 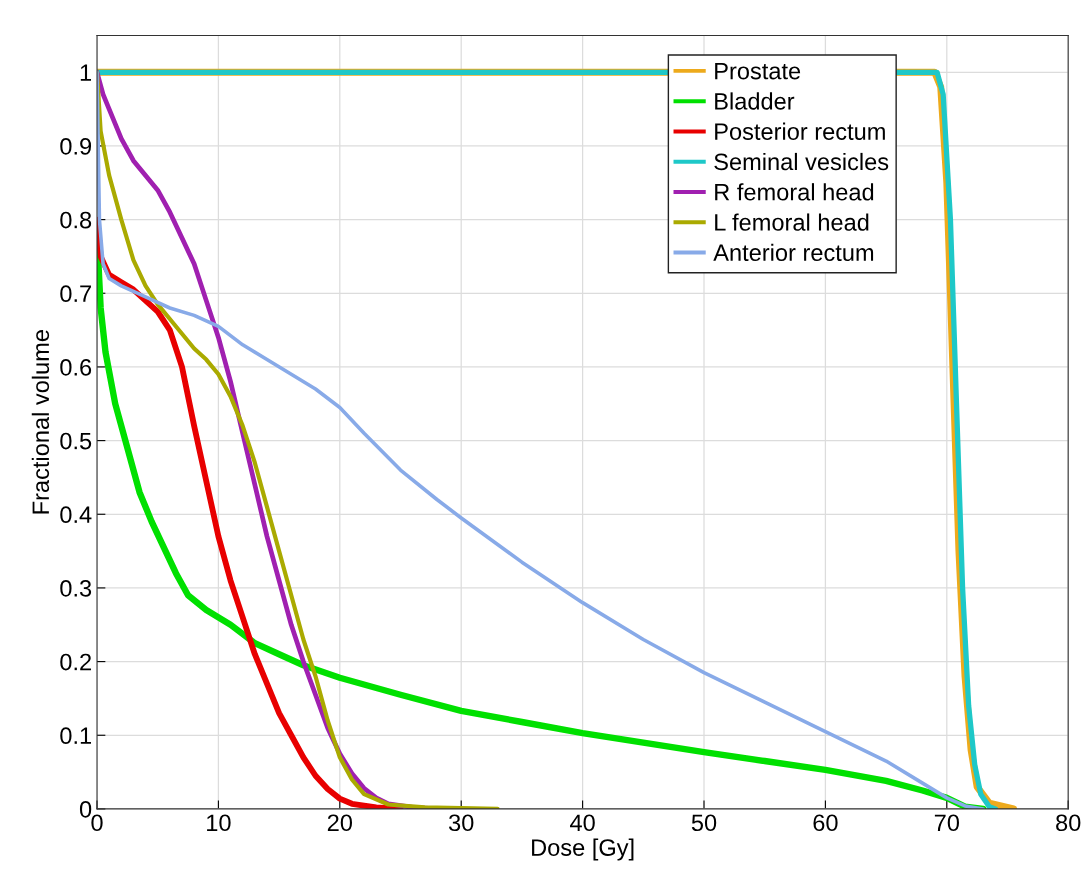 What do you see at coordinates (97, 823) in the screenshot?
I see `x-tick-label: 0` at bounding box center [97, 823].